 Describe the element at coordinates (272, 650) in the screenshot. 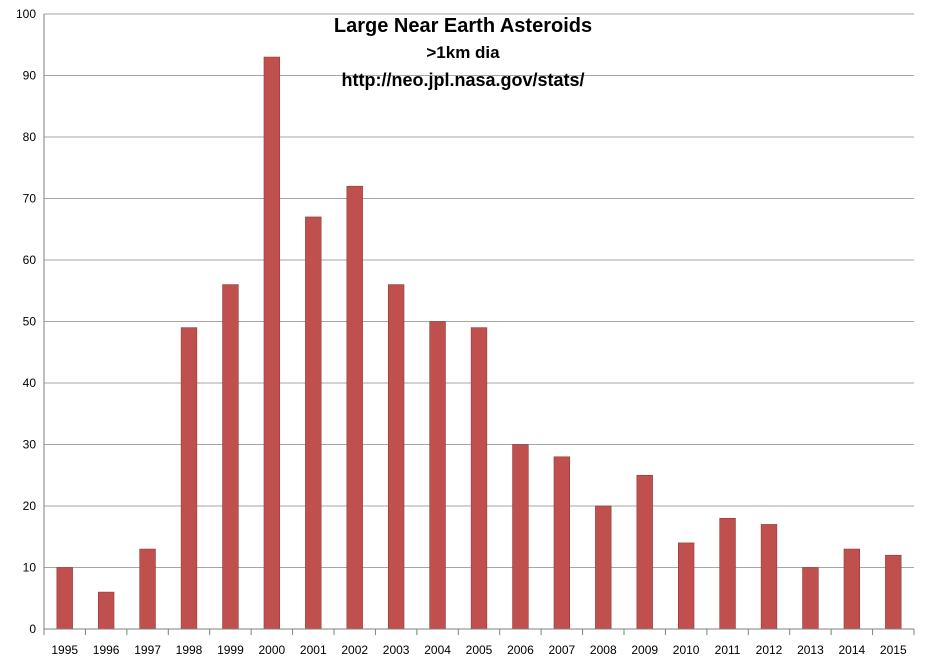

I see `x-tick-label: 2000` at that location.